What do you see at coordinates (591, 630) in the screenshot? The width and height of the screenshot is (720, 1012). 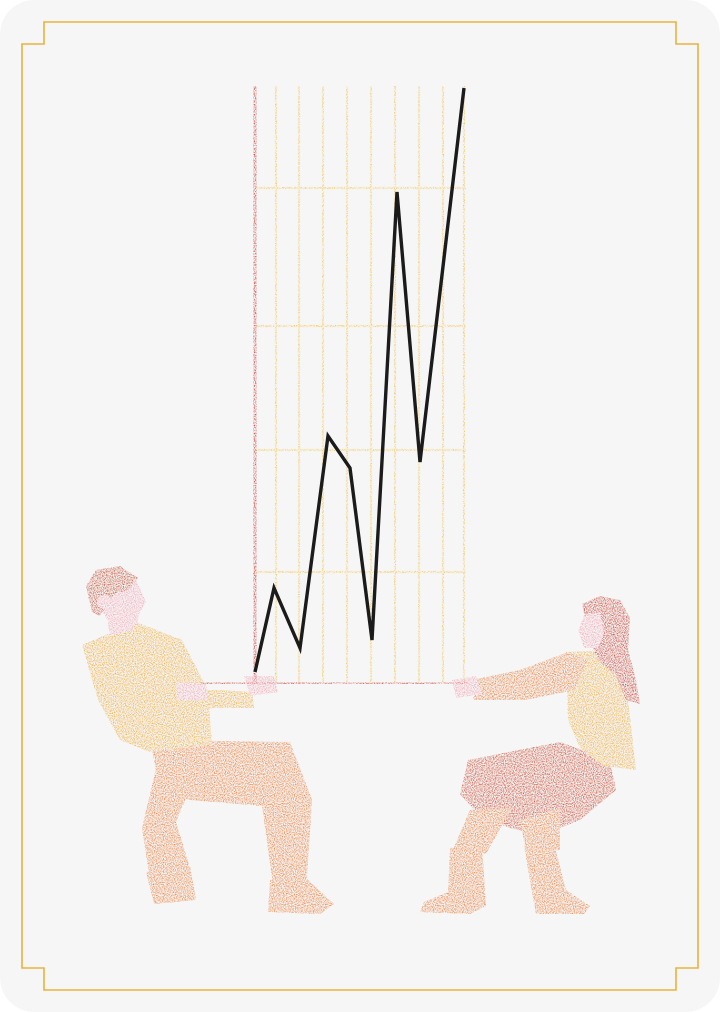 I see `woman-face` at bounding box center [591, 630].